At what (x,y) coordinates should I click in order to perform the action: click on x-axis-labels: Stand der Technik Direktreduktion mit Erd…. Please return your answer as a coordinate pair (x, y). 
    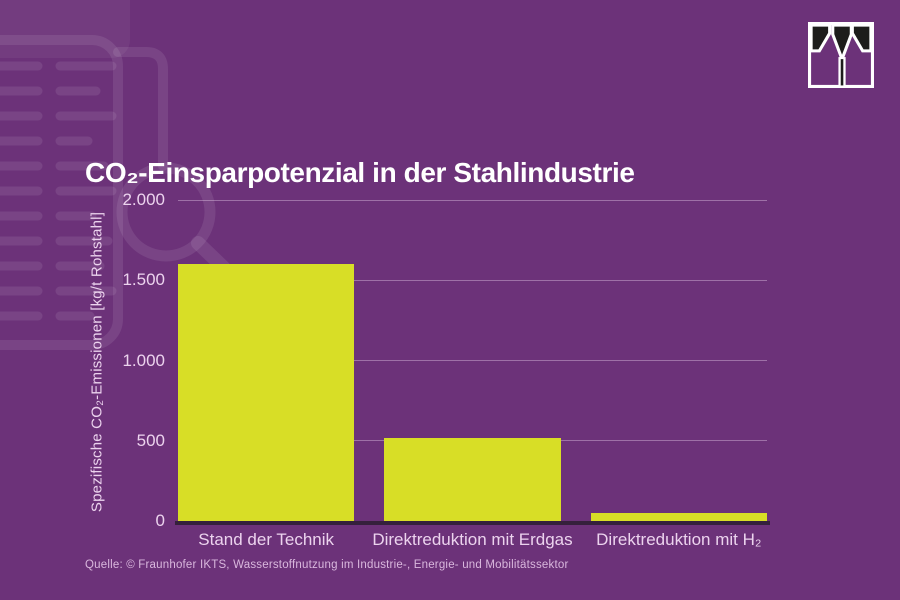
    Looking at the image, I should click on (472, 540).